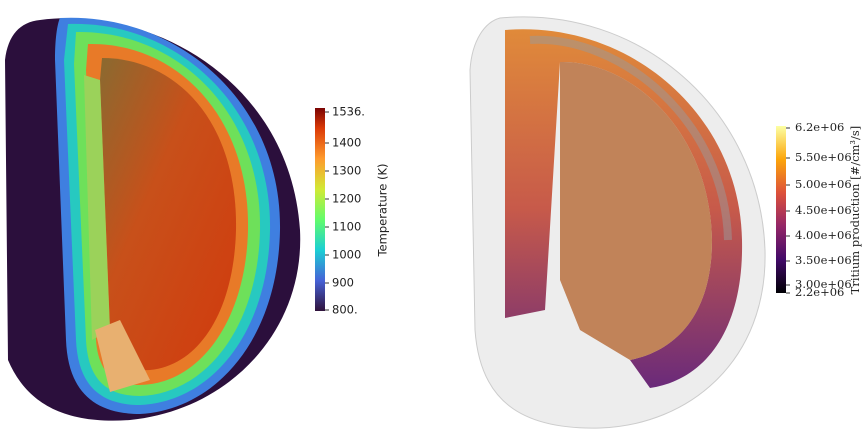 This screenshot has width=865, height=434. I want to click on colorbar-title: Tritium production [#/cm³/s], so click(855, 210).